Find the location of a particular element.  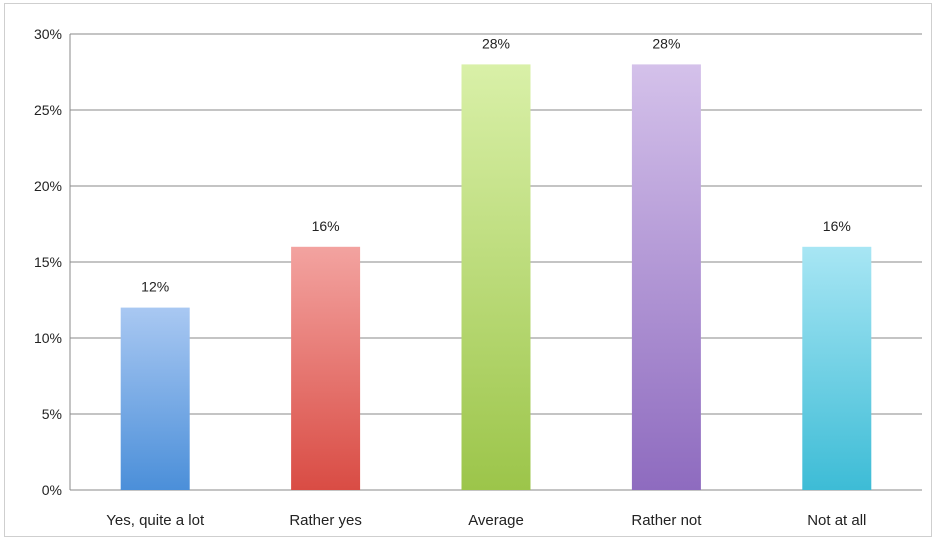

y-tick-label: 20% is located at coordinates (48, 186).